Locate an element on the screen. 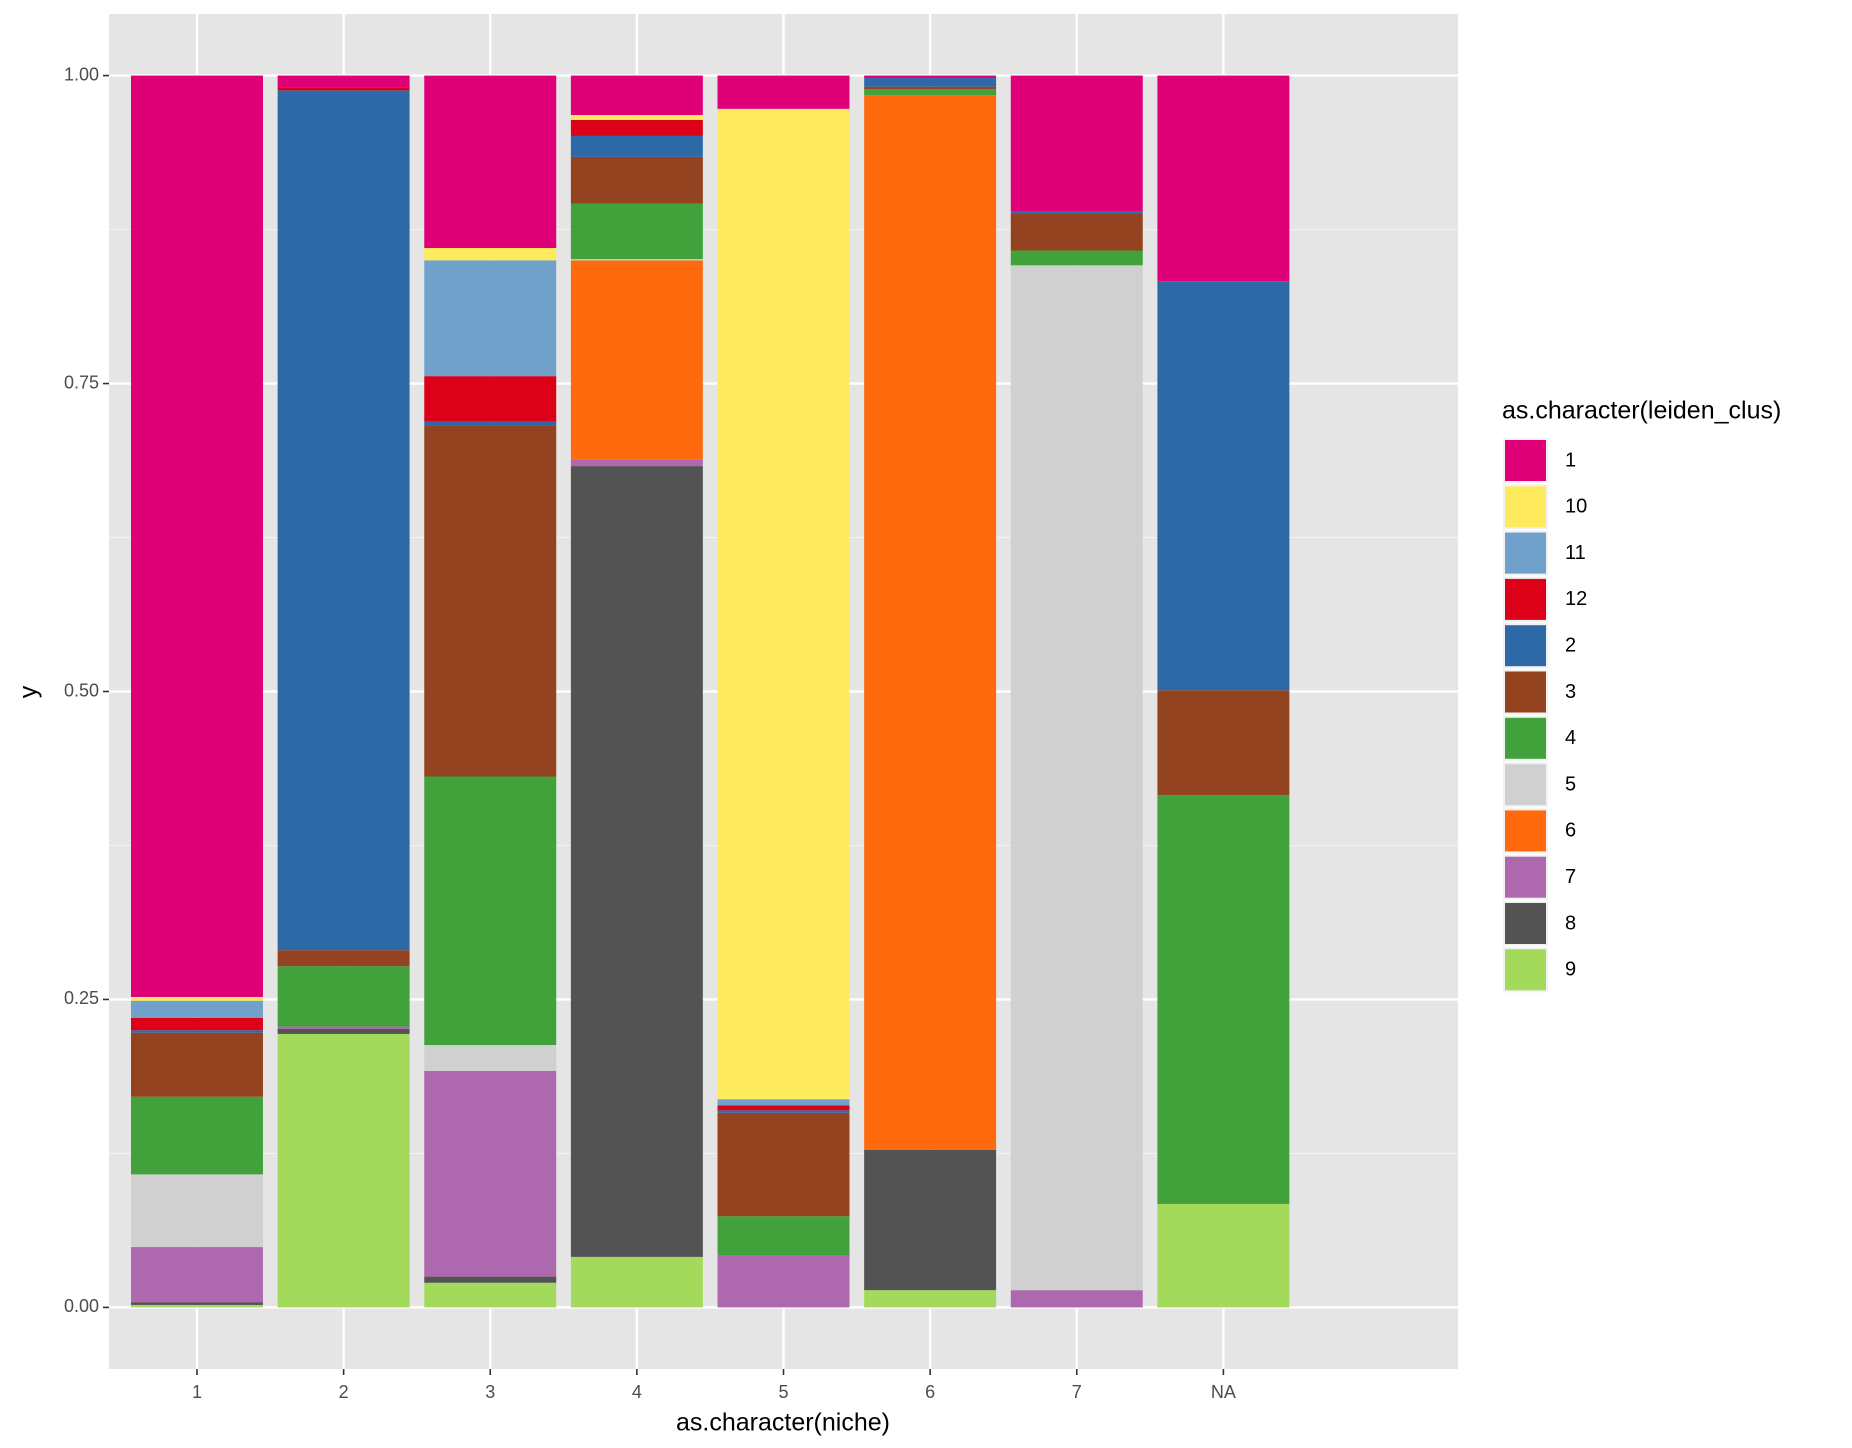  legend-label: 6 is located at coordinates (1570, 831).